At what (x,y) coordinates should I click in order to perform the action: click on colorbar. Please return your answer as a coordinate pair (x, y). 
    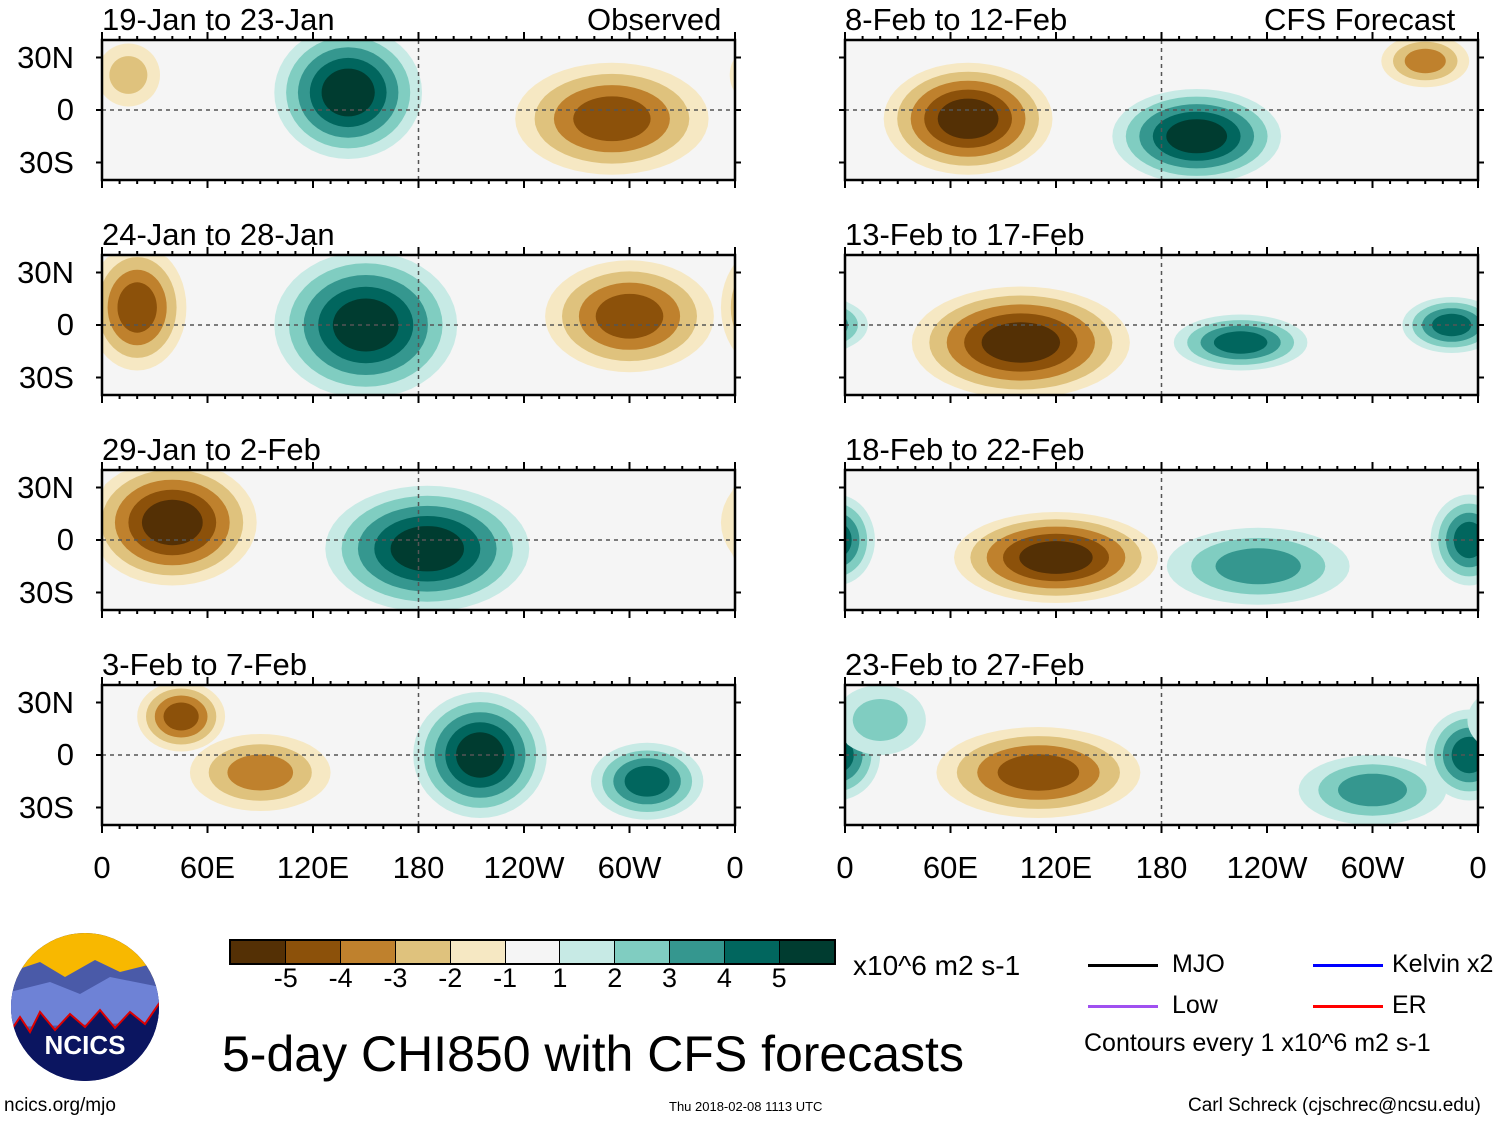
    Looking at the image, I should click on (532, 952).